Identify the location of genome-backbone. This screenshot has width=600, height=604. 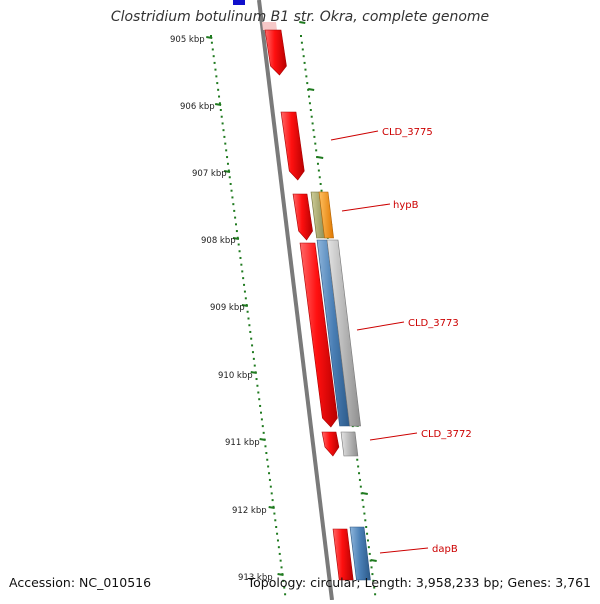
(295, 300).